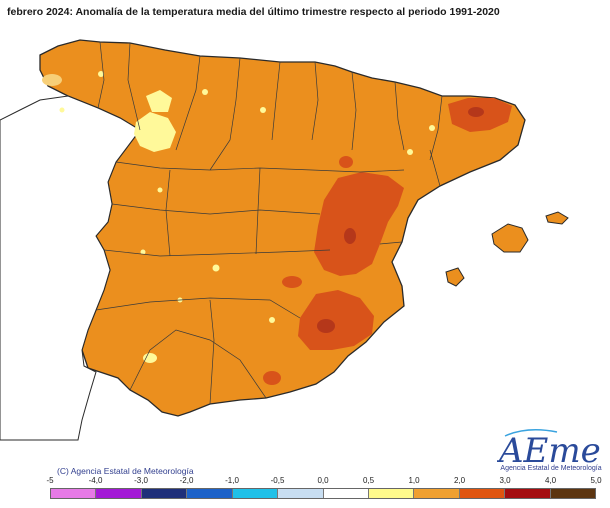  I want to click on legend-tick-label: -2,0, so click(186, 480).